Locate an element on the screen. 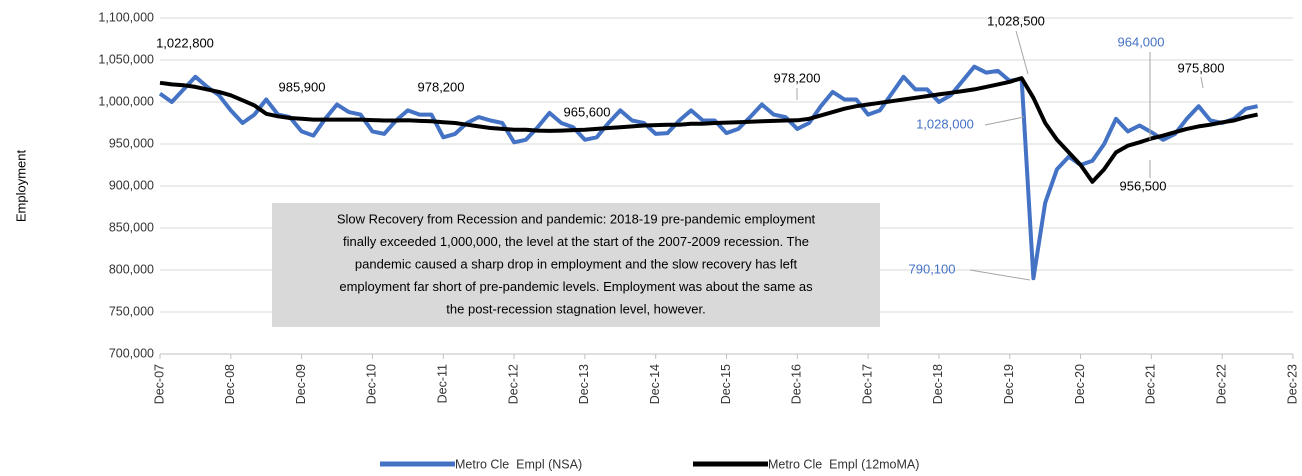 The image size is (1302, 476). x-tick-label: Dec-20 is located at coordinates (1080, 384).